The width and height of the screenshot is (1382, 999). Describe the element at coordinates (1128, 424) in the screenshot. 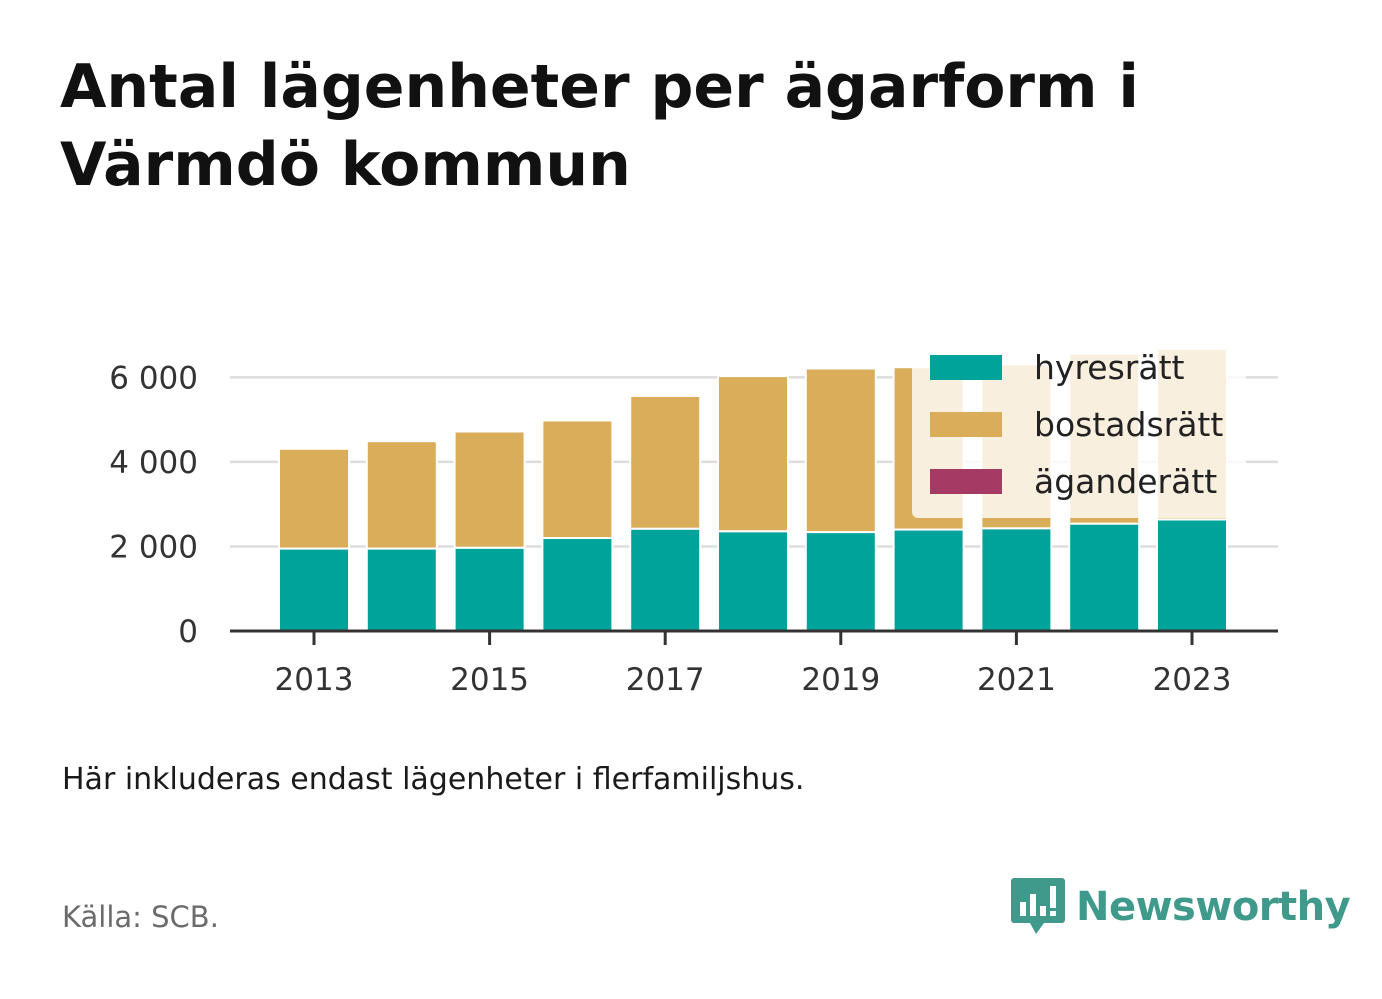

I see `legend-label: bostadsrätt` at that location.